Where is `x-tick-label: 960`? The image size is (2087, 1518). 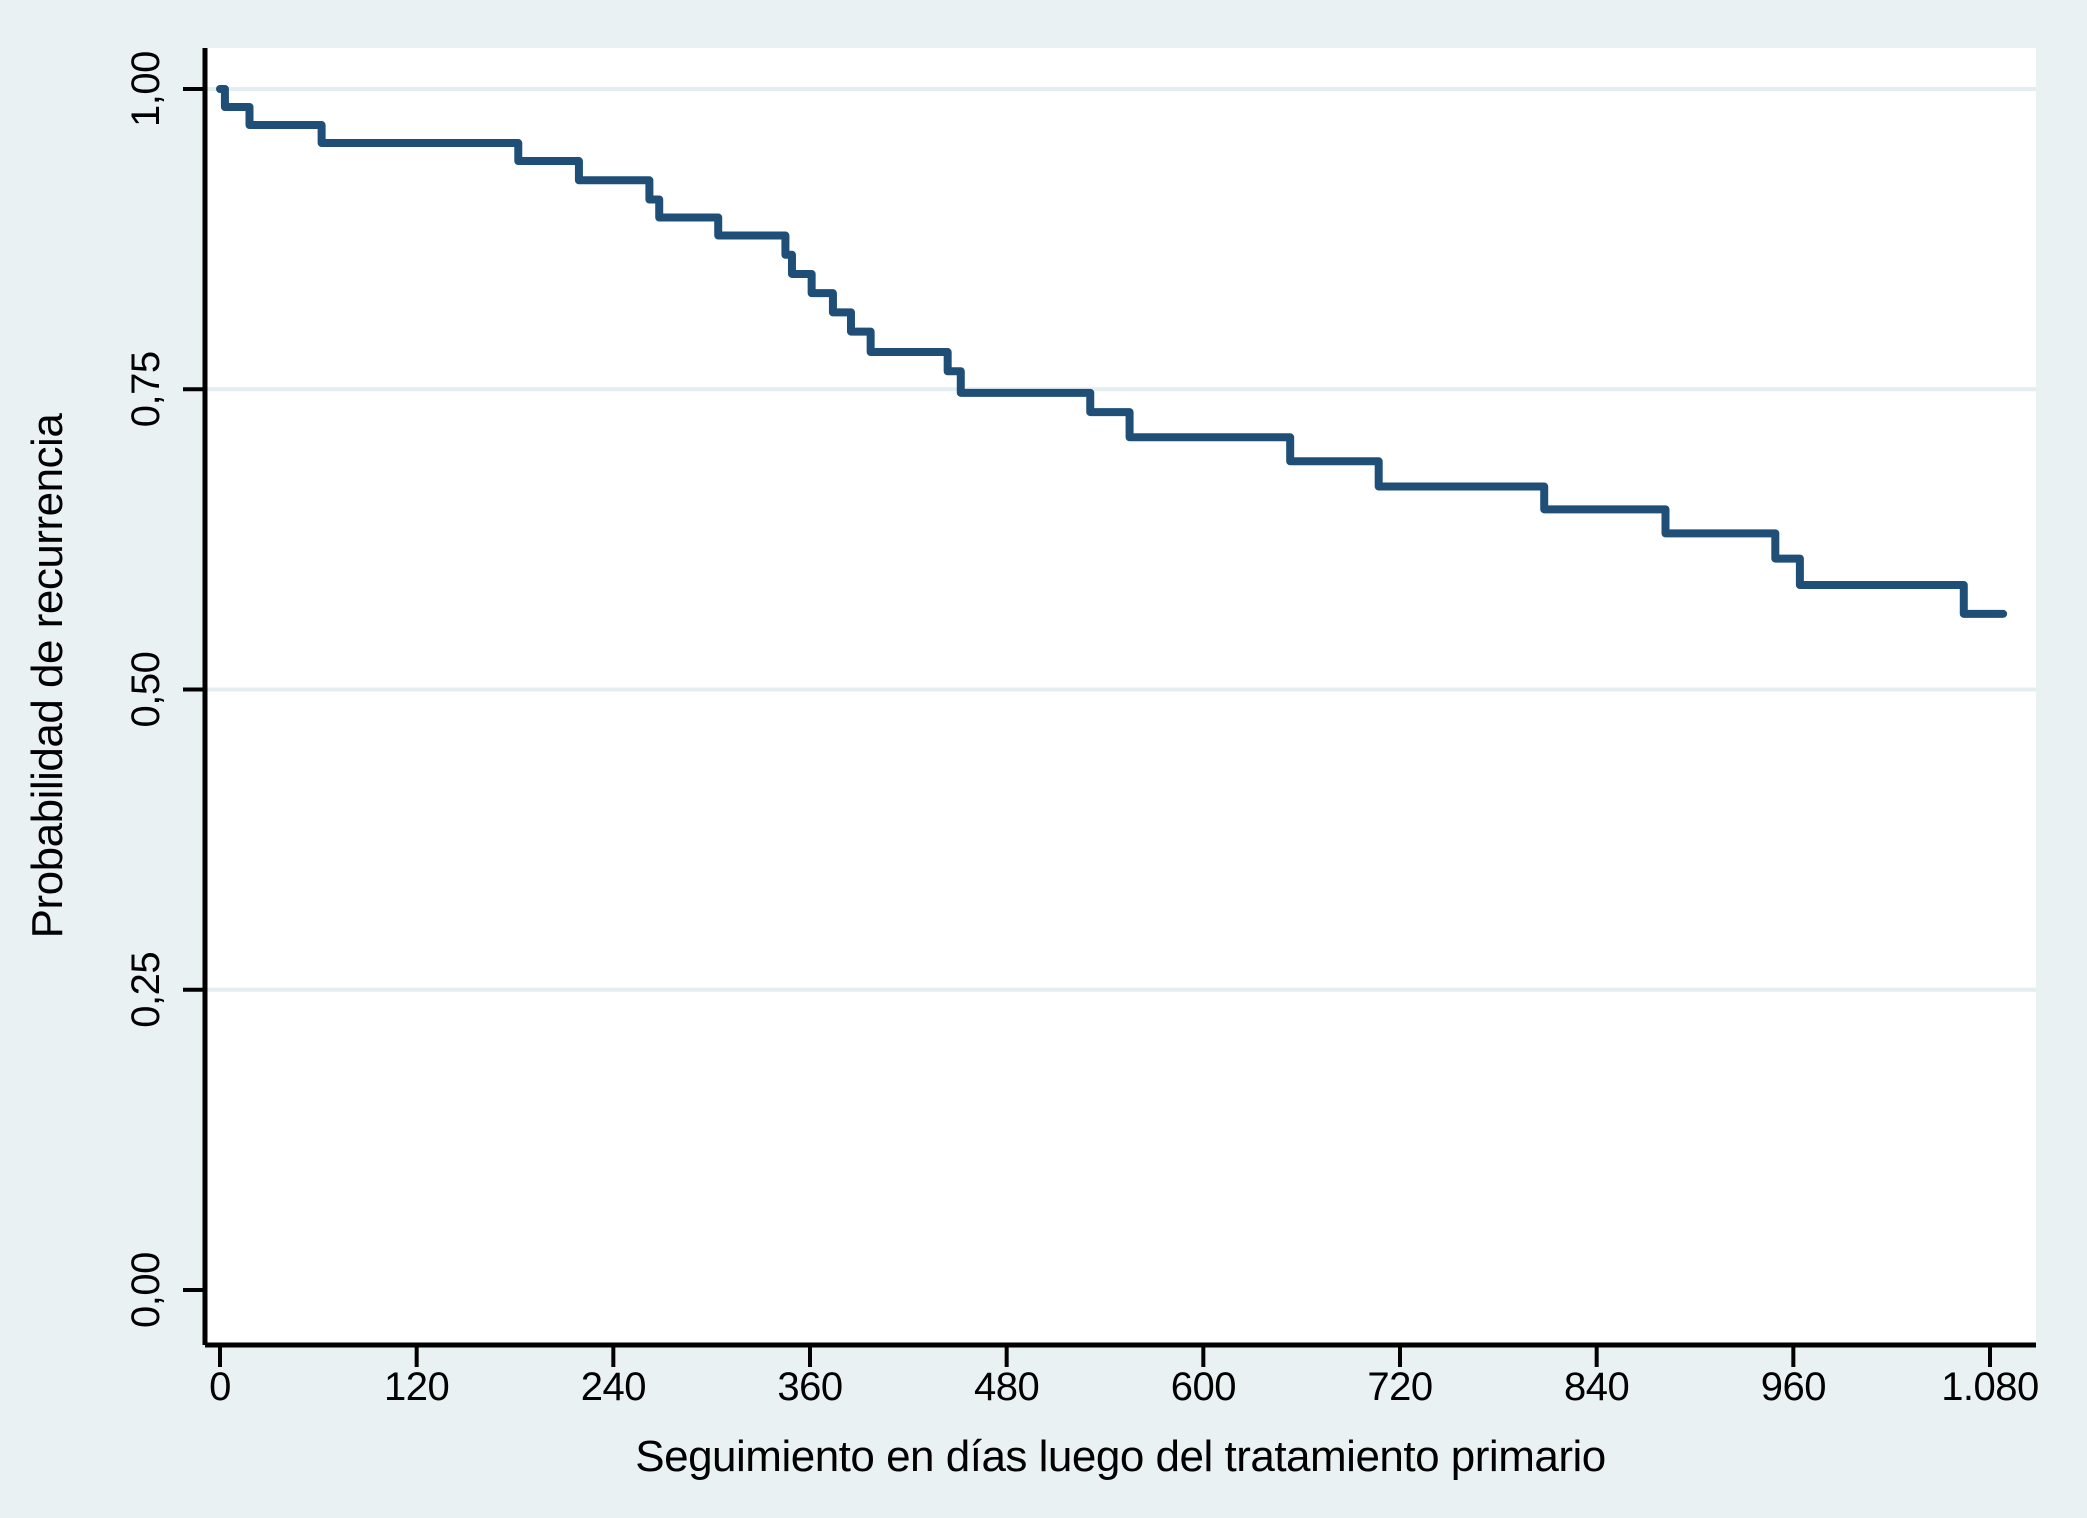
x-tick-label: 960 is located at coordinates (1793, 1387).